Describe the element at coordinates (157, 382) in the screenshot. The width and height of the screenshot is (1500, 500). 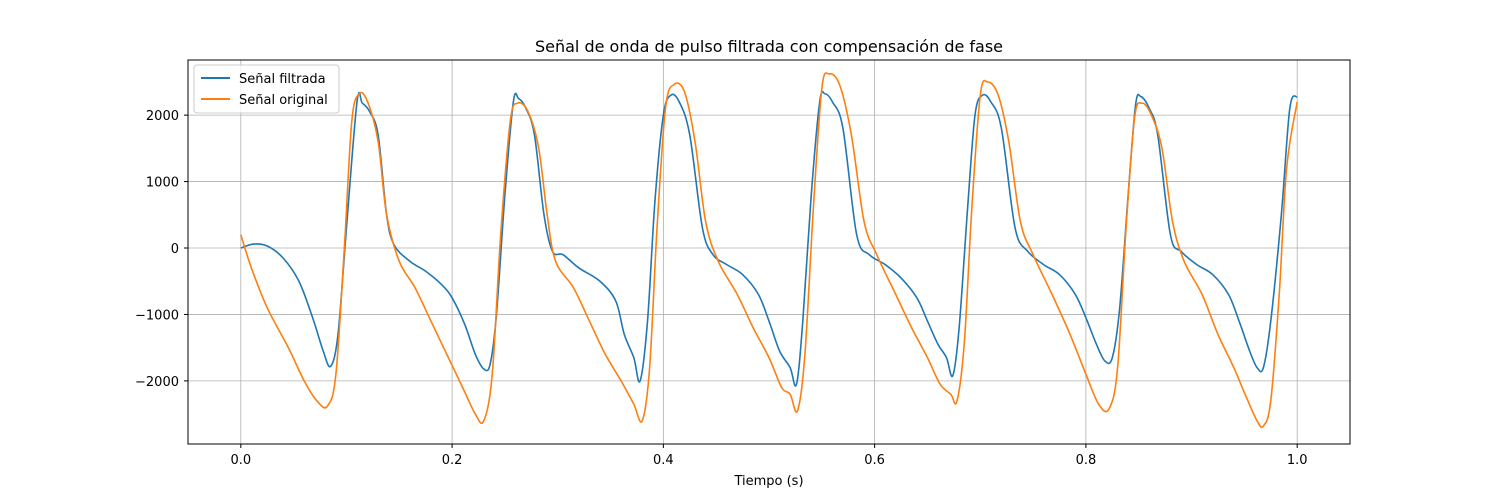
I see `y-tick-label: −2000` at that location.